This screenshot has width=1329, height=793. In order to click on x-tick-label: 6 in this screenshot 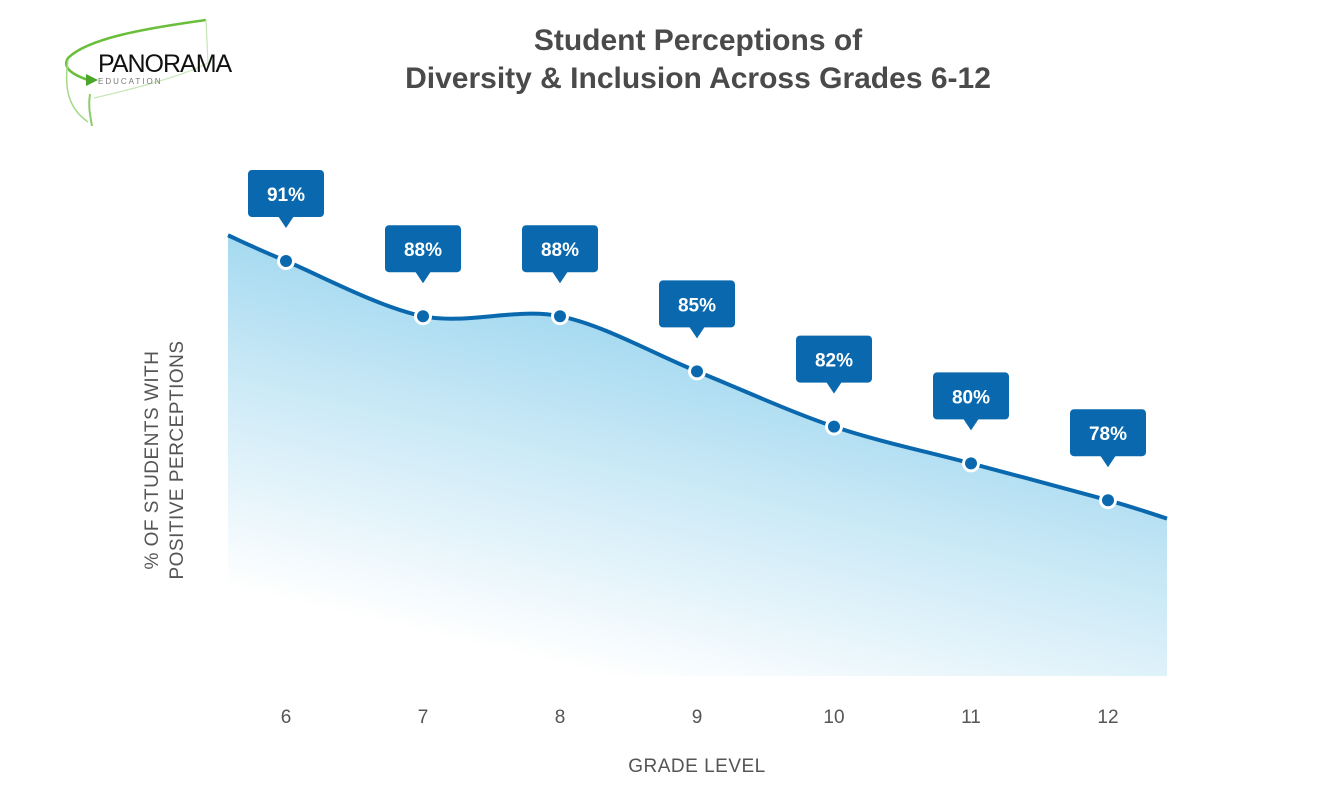, I will do `click(286, 717)`.